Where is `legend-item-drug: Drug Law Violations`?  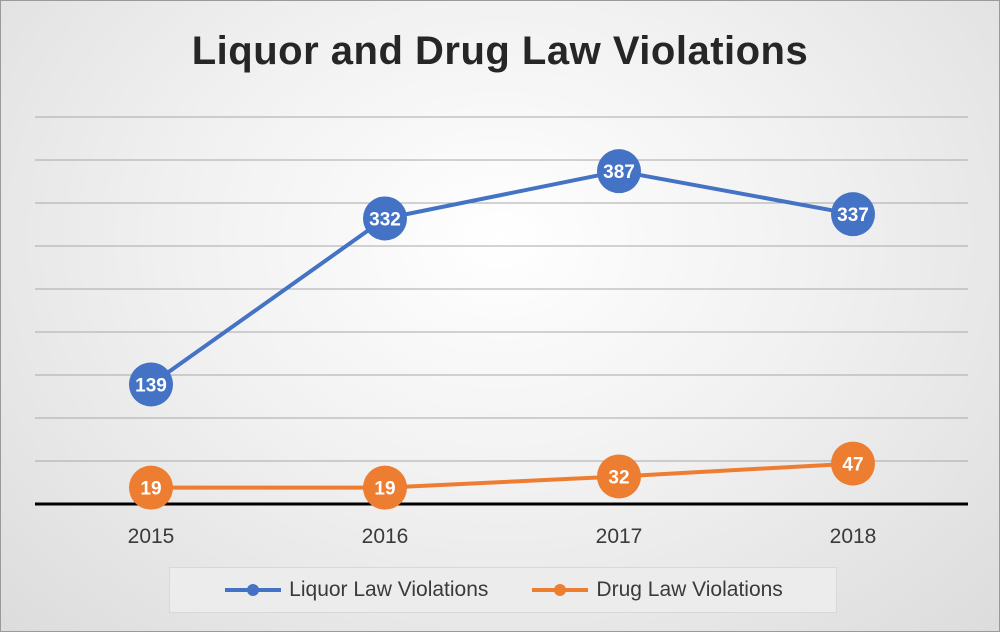 legend-item-drug: Drug Law Violations is located at coordinates (656, 590).